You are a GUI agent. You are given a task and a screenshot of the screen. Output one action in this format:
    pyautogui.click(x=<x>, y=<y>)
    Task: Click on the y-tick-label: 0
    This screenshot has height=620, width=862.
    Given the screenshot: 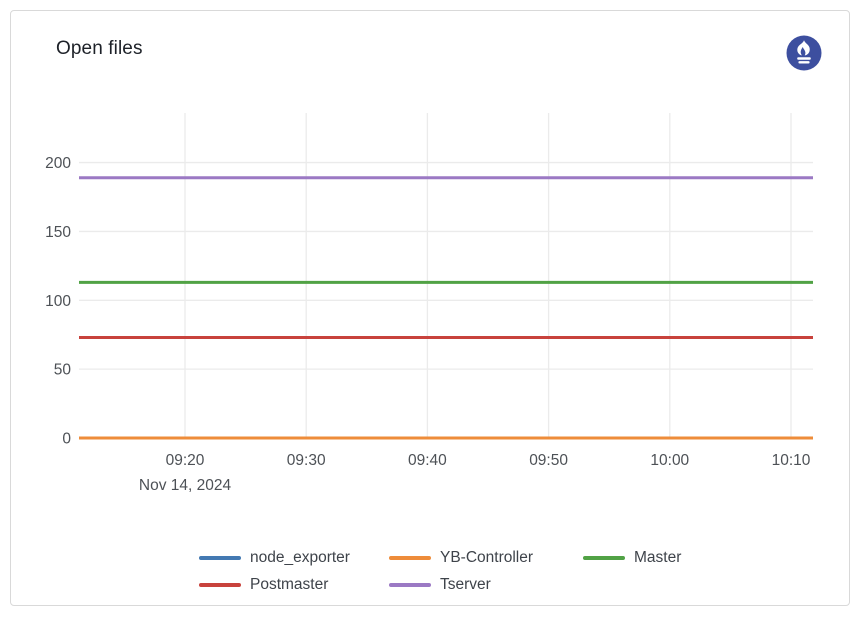 What is the action you would take?
    pyautogui.click(x=66, y=439)
    